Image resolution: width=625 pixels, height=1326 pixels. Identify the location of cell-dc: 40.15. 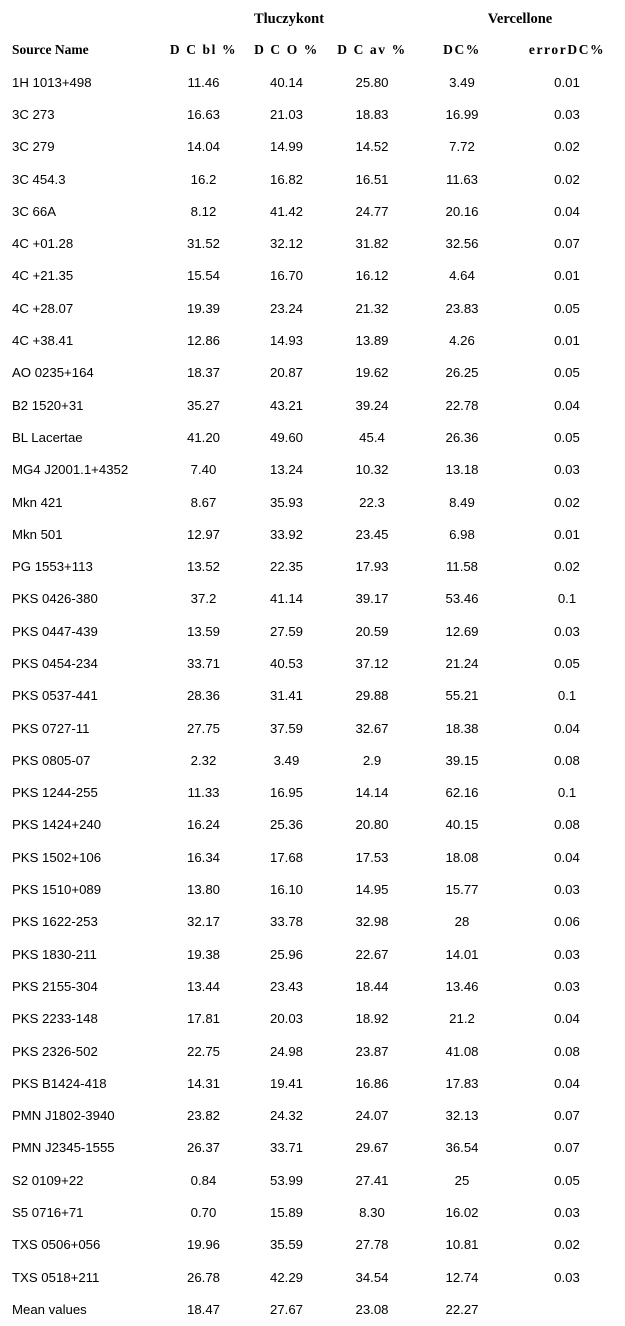
(462, 825).